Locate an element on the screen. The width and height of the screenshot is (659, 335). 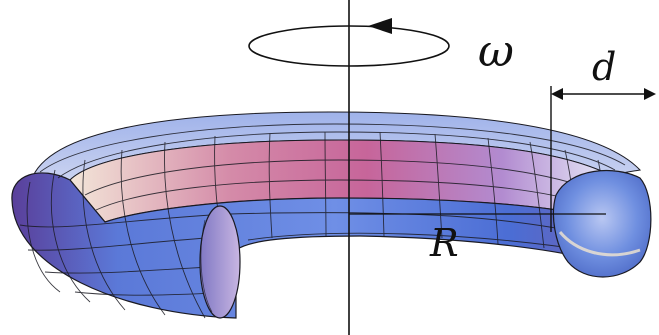
arrowhead-icon is located at coordinates (380, 26).